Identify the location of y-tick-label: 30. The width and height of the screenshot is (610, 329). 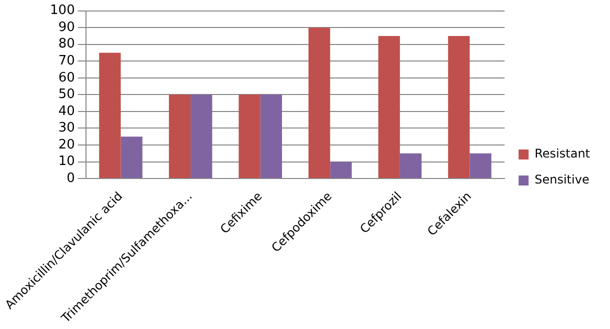
(66, 128).